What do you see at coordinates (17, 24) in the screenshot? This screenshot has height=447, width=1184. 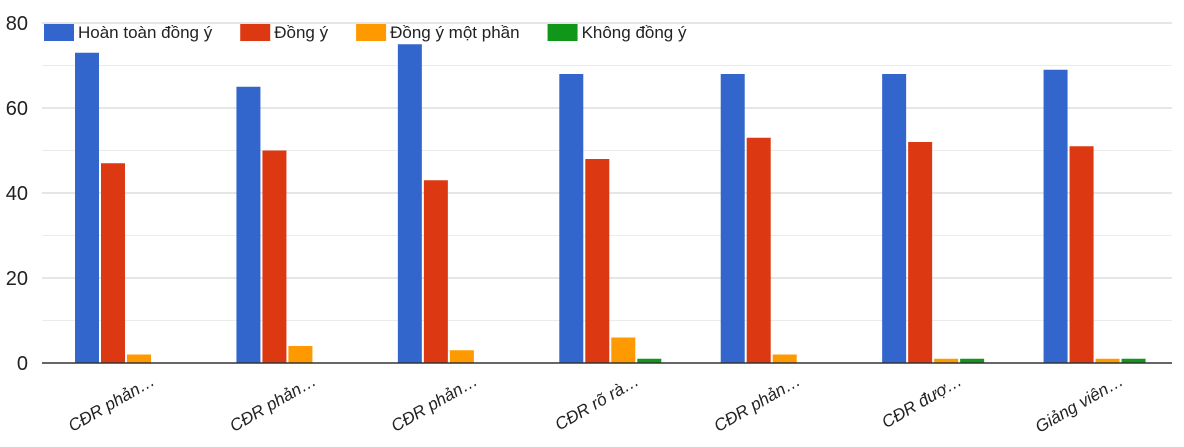 I see `y-tick-label: 80` at bounding box center [17, 24].